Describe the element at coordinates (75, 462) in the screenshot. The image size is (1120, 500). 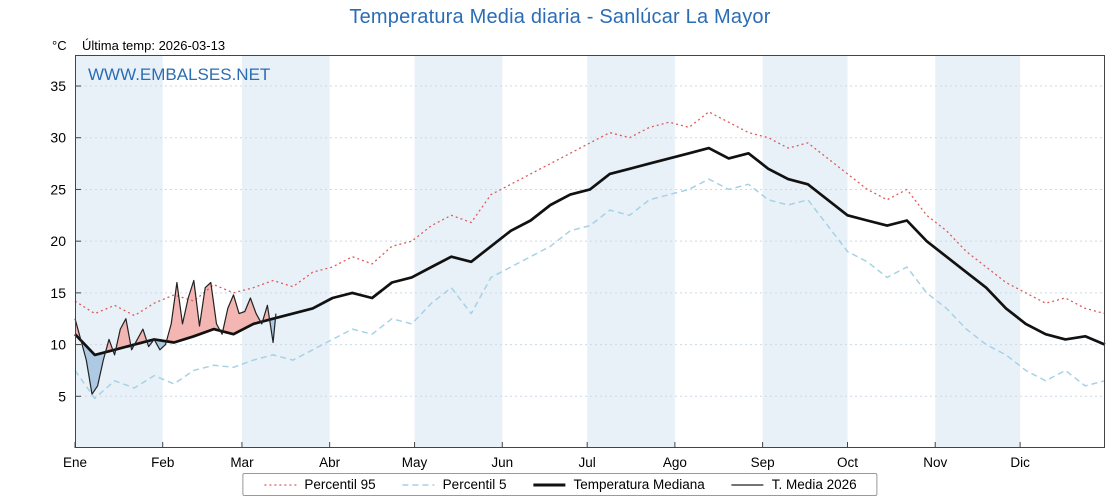
I see `svg-text: Ene` at that location.